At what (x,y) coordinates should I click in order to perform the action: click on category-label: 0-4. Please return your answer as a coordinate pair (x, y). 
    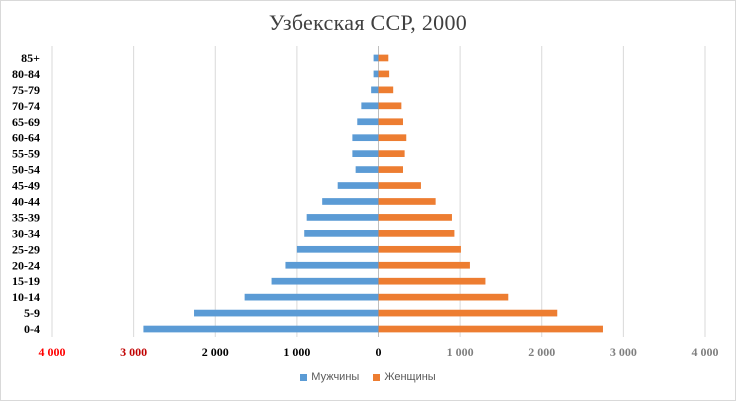
    Looking at the image, I should click on (32, 329).